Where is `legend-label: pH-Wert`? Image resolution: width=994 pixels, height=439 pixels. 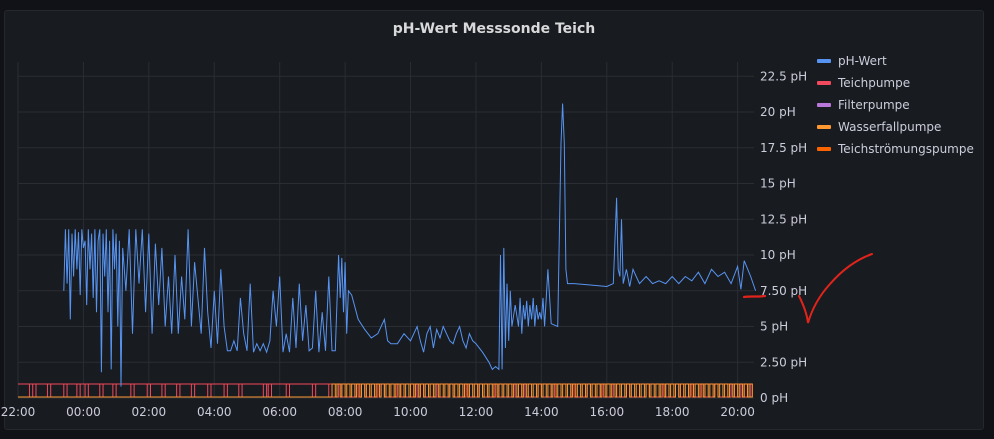
legend-label: pH-Wert is located at coordinates (862, 61).